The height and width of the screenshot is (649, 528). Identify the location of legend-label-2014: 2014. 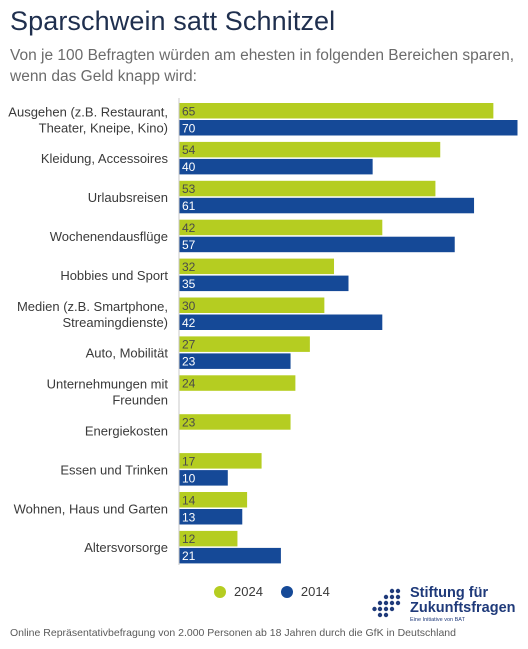
(315, 591).